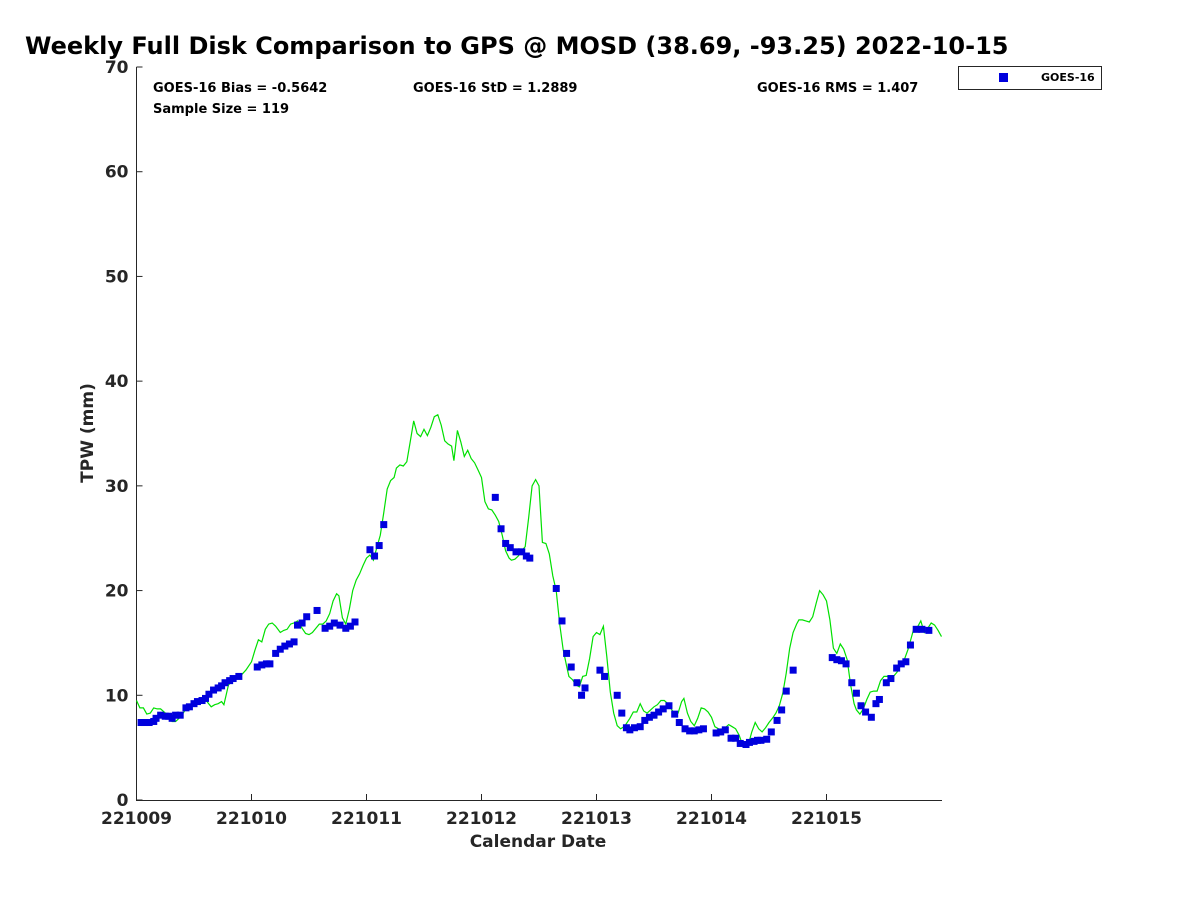 The height and width of the screenshot is (900, 1200). I want to click on y-tick-label: 40, so click(117, 382).